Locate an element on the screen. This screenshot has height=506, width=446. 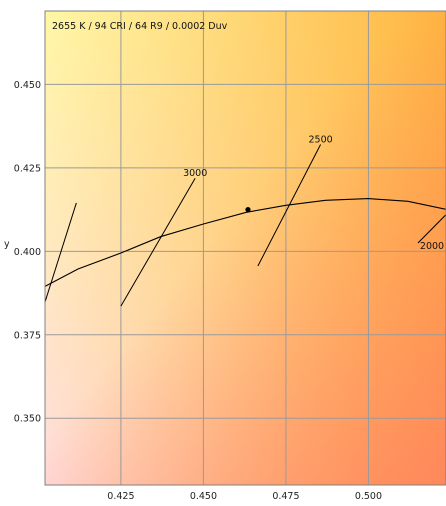
isotherm-labels: 3000 2500 2000 is located at coordinates (313, 193).